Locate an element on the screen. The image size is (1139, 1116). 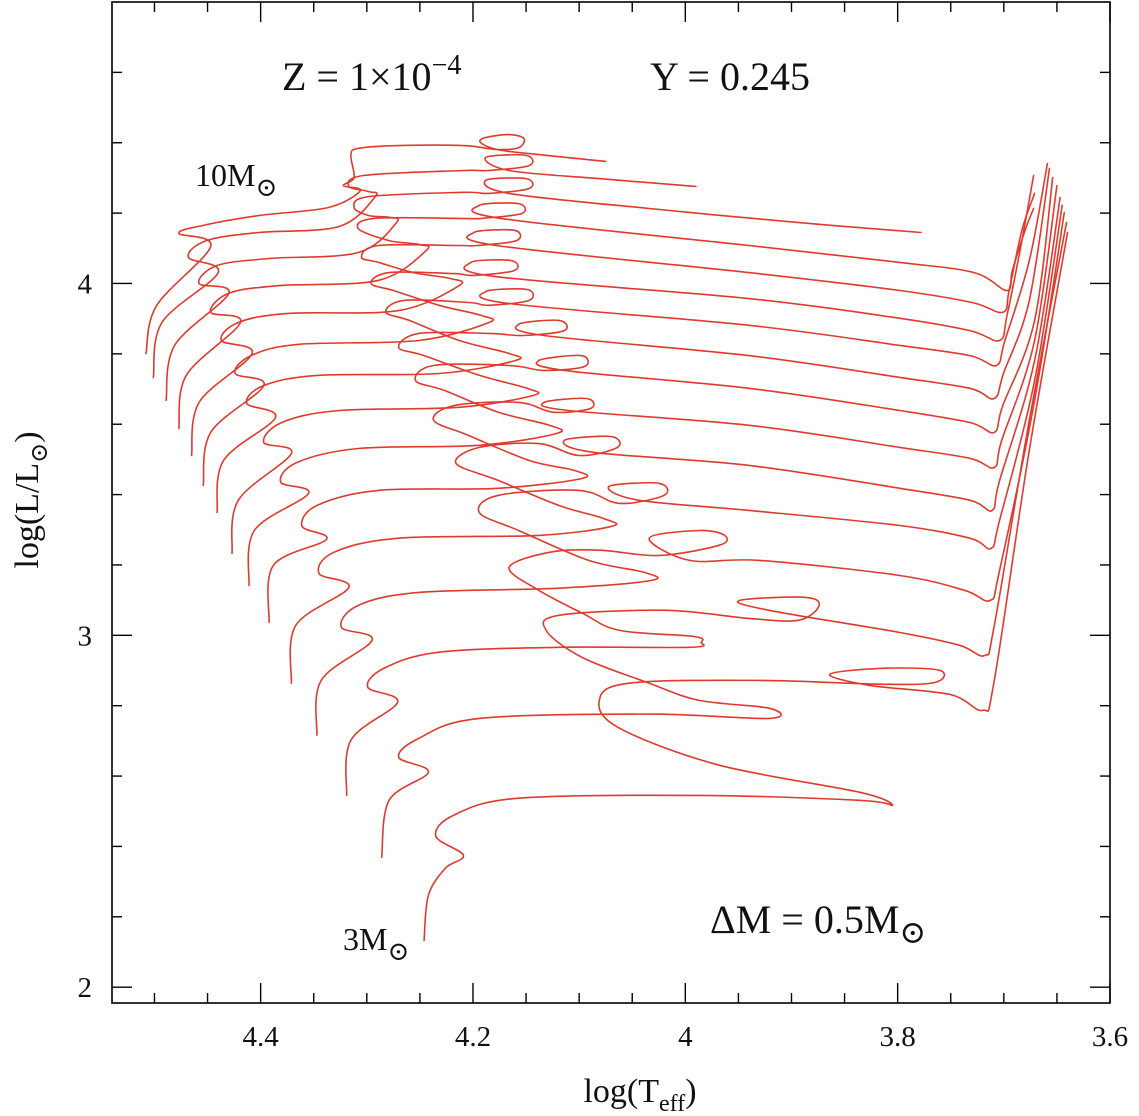
helium-annotation: Y = 0.245 is located at coordinates (730, 76).